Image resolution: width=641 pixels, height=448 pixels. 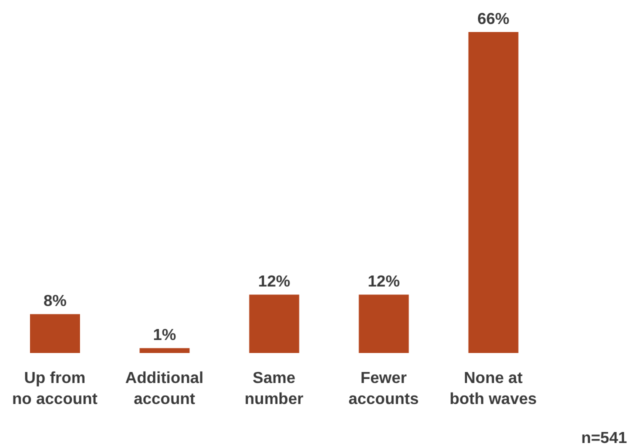 What do you see at coordinates (493, 19) in the screenshot?
I see `data-label: 66%` at bounding box center [493, 19].